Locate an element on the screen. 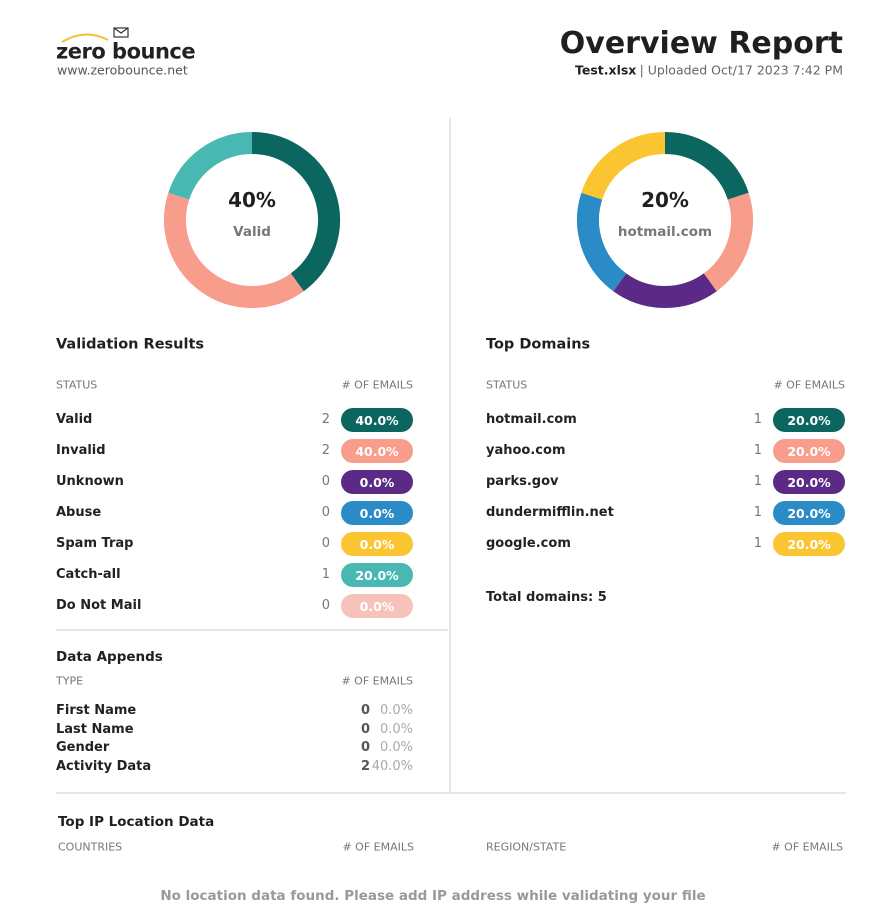 This screenshot has width=880, height=923. row-label: Catch-all is located at coordinates (88, 575).